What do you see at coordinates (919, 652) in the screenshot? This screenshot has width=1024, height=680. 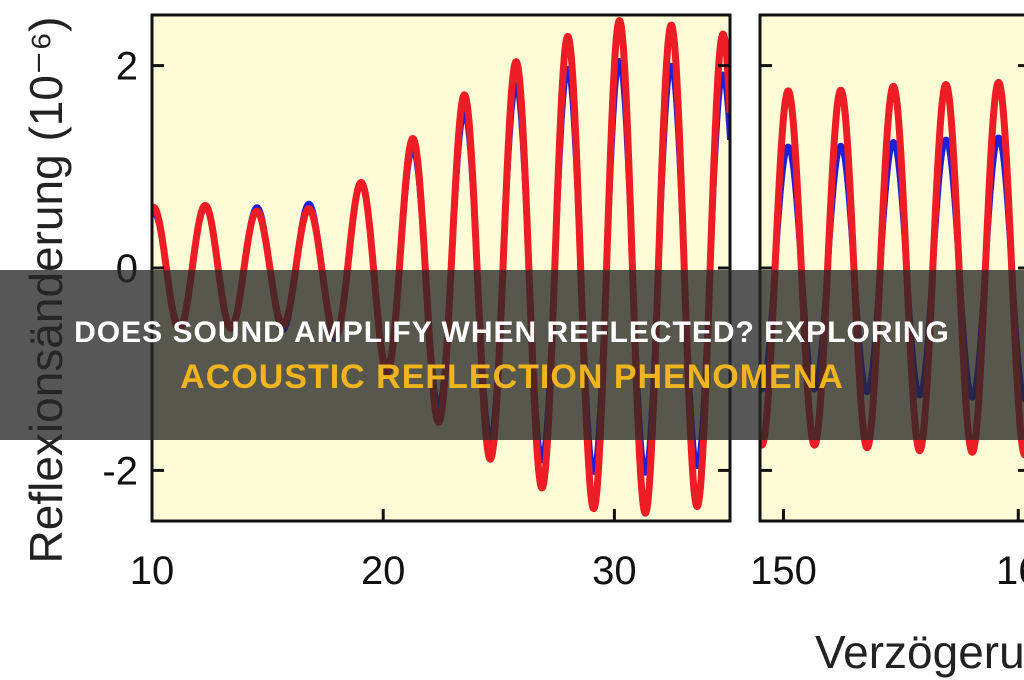 I see `x-axis-title: Verzögeru` at bounding box center [919, 652].